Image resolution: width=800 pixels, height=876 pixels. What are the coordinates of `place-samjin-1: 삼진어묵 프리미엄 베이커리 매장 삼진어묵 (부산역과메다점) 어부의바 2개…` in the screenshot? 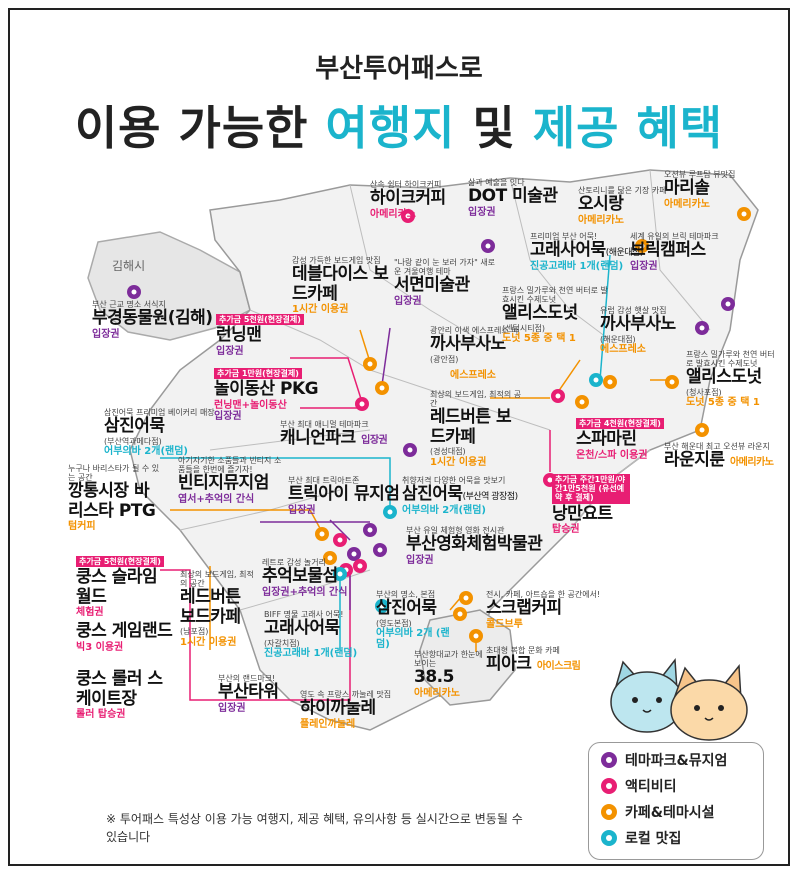 It's located at (159, 432).